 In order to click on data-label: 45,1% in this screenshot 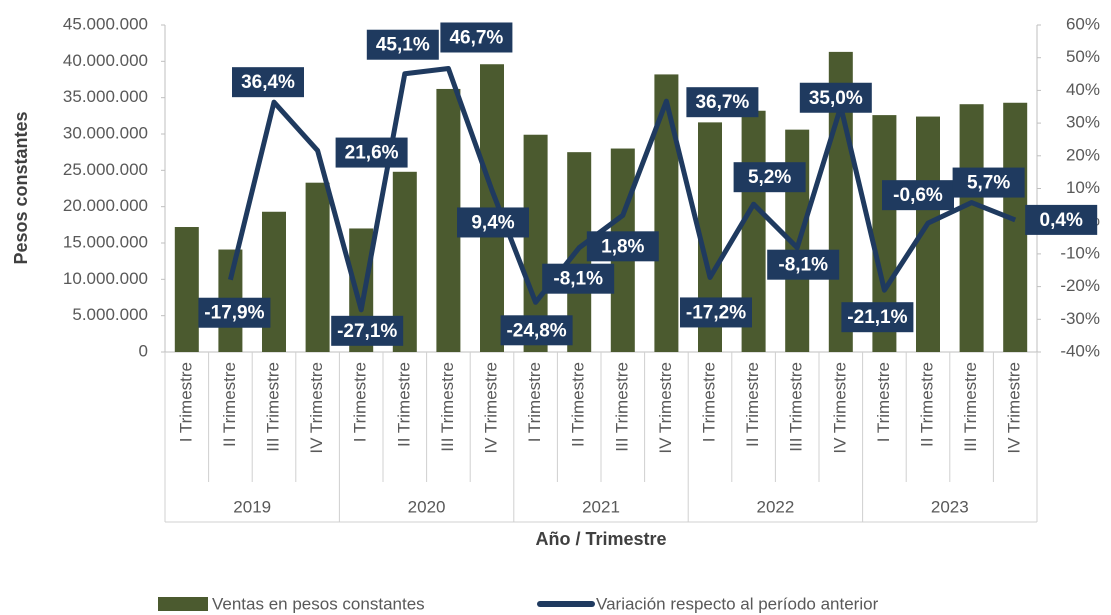, I will do `click(403, 45)`.